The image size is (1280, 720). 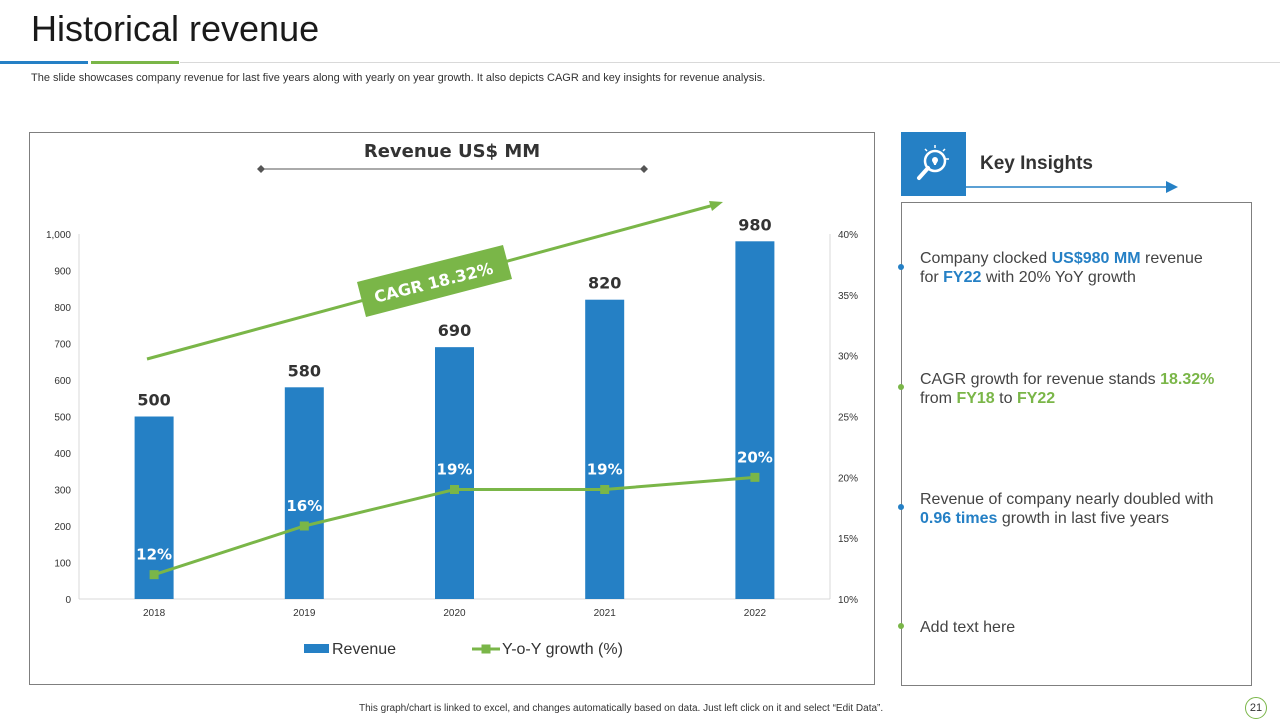 What do you see at coordinates (1040, 379) in the screenshot?
I see `insight-2-text-1: CAGR growth for revenue stands` at bounding box center [1040, 379].